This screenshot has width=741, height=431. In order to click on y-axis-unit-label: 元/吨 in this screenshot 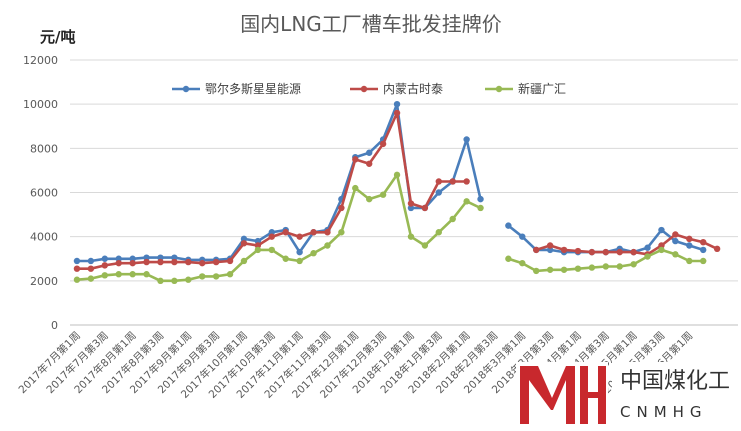, I will do `click(57, 37)`.